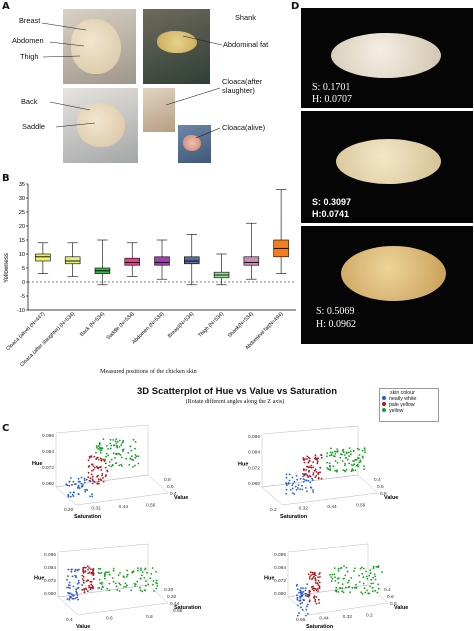 This screenshot has height=631, width=474. Describe the element at coordinates (338, 600) in the screenshot. I see `floor` at that location.